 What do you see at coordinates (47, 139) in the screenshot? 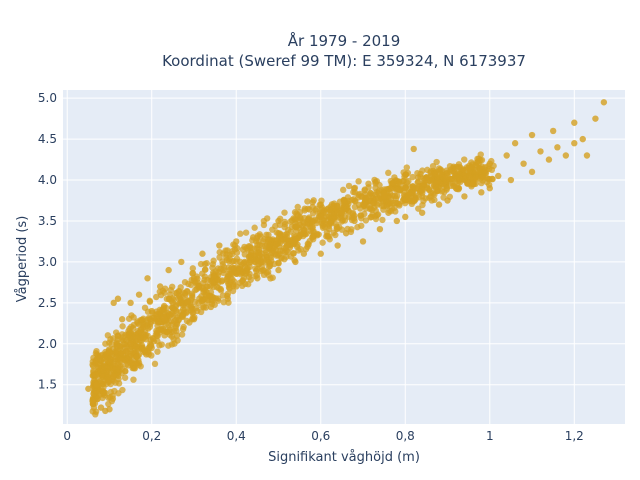
I see `y-tick-label: 4.5` at bounding box center [47, 139].